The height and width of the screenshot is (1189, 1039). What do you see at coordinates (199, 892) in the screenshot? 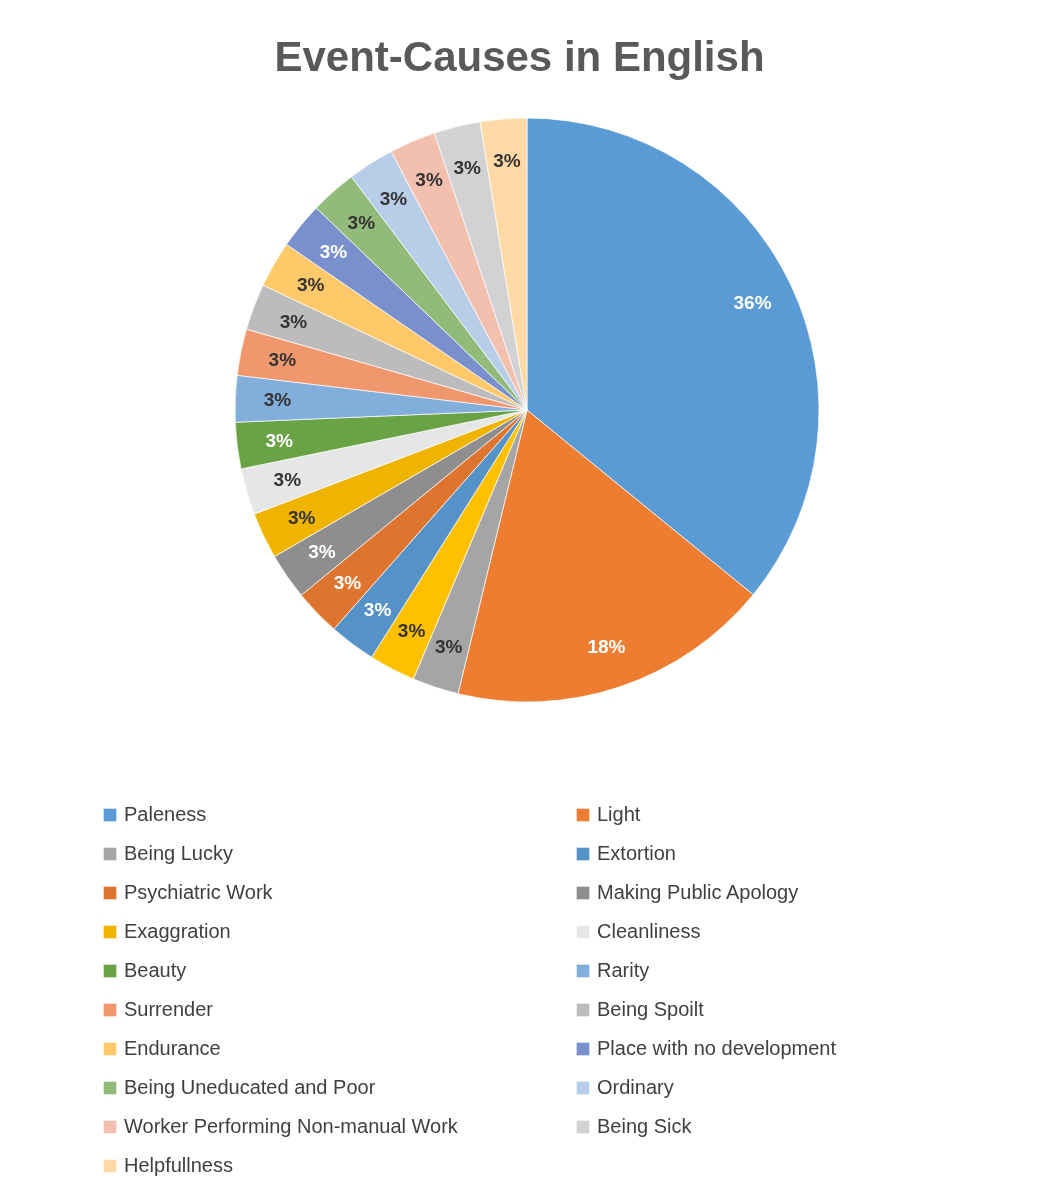
I see `legend-label: Psychiatric Work` at bounding box center [199, 892].